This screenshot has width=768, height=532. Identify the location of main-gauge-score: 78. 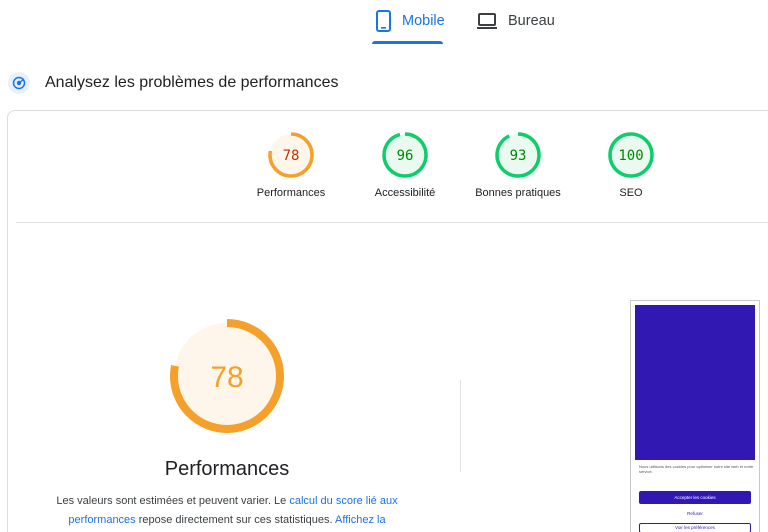
(226, 377).